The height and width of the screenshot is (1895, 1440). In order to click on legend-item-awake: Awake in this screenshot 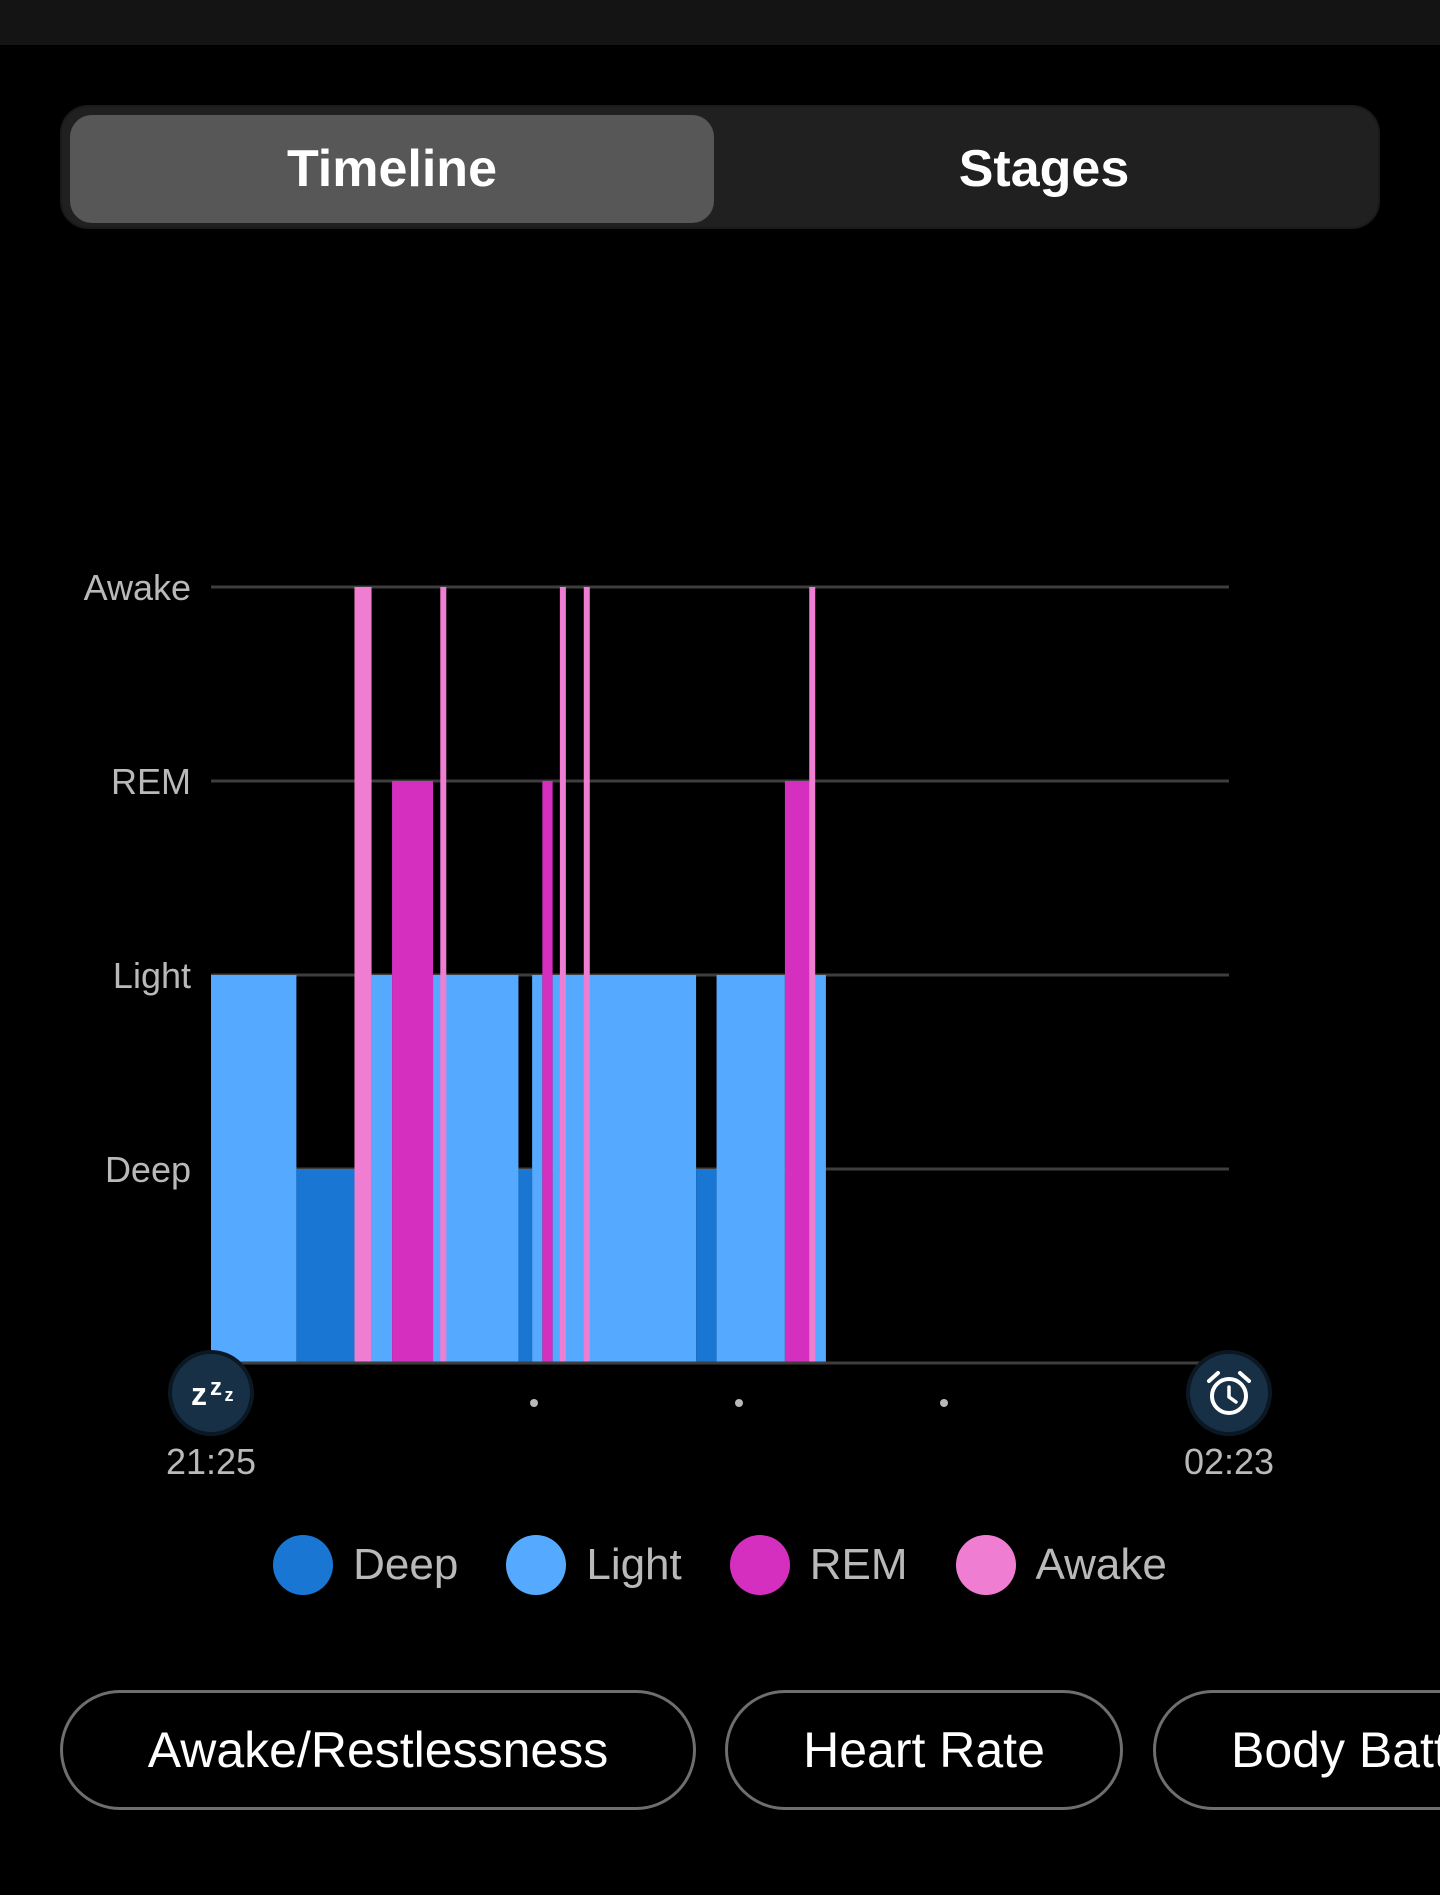, I will do `click(1061, 1565)`.